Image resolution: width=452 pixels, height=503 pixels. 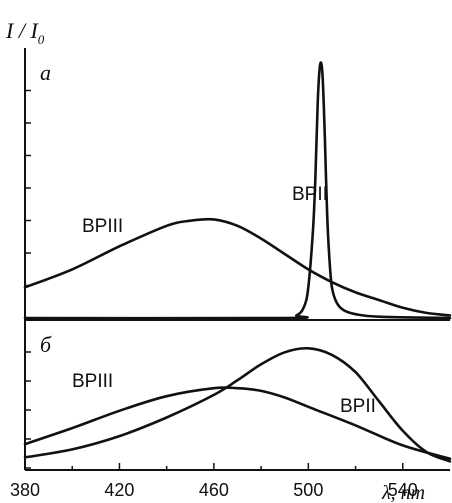 What do you see at coordinates (102, 226) in the screenshot?
I see `panel-a-bpiii-label: BPIII` at bounding box center [102, 226].